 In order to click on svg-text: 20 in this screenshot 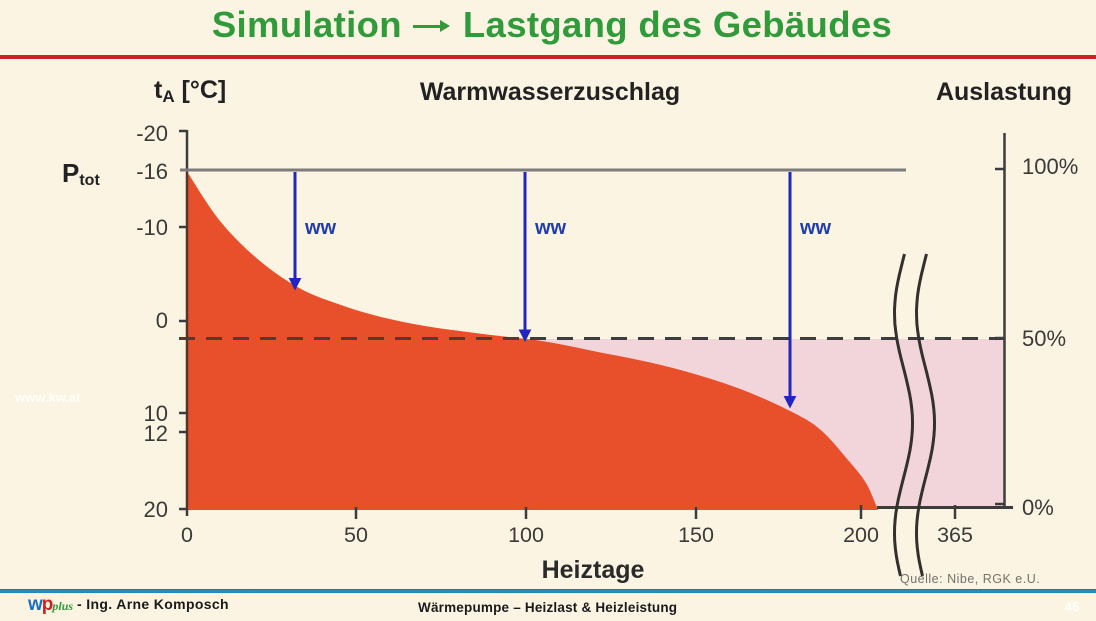, I will do `click(156, 509)`.